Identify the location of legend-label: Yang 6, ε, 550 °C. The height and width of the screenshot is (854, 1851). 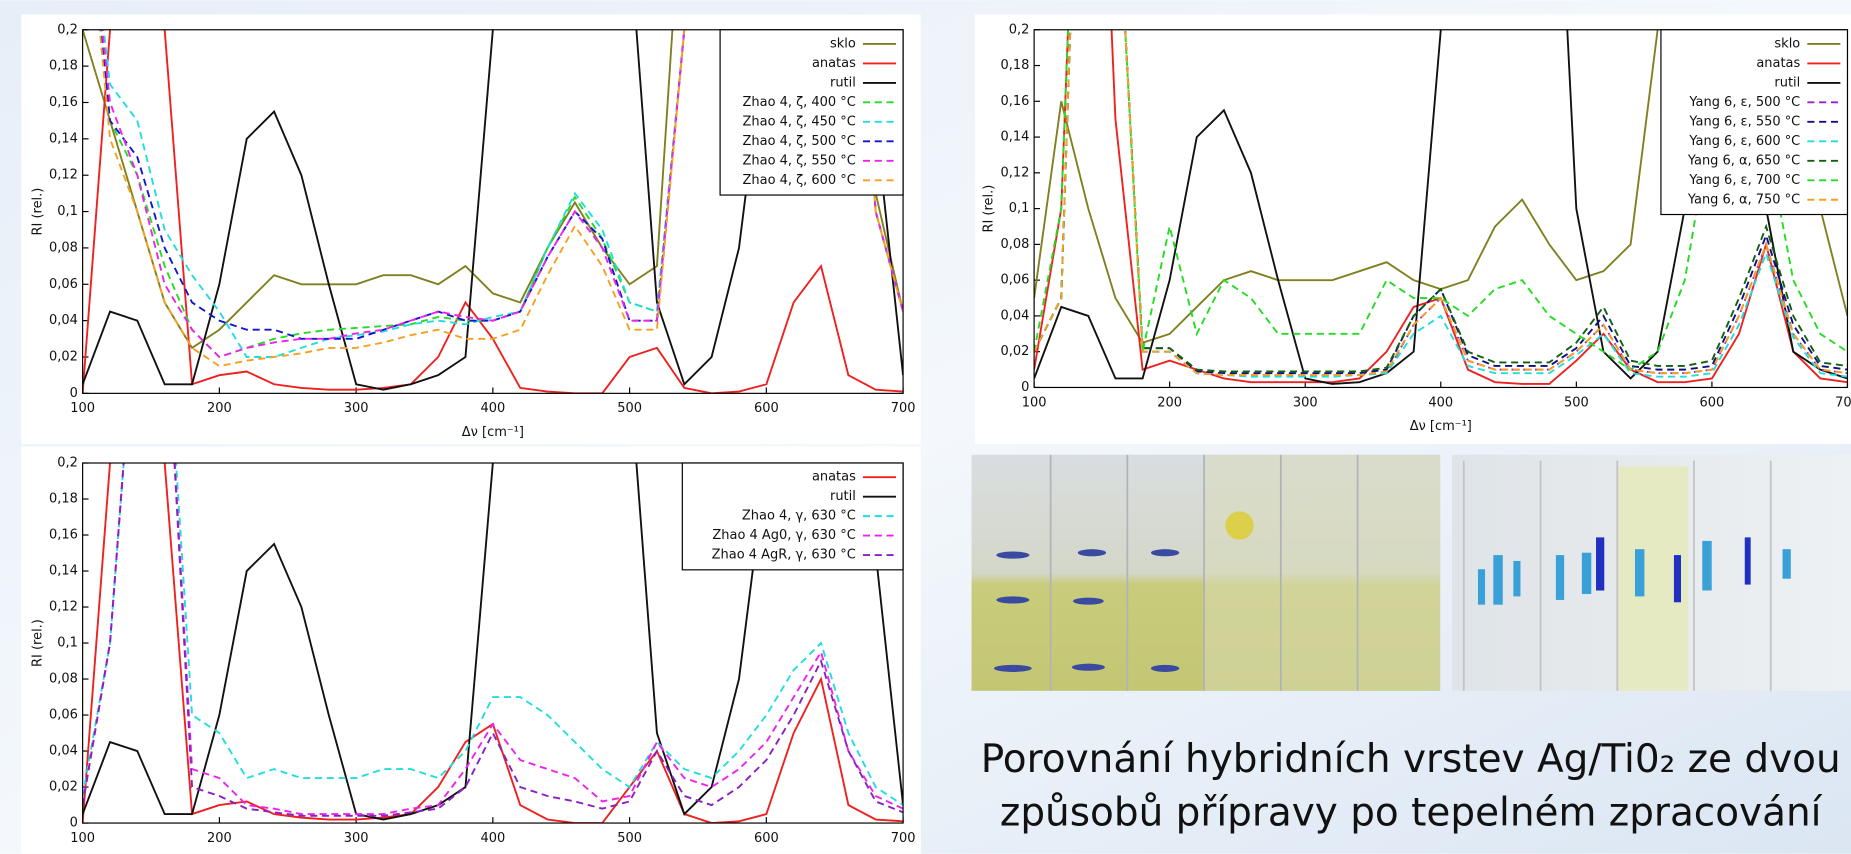
(1744, 121).